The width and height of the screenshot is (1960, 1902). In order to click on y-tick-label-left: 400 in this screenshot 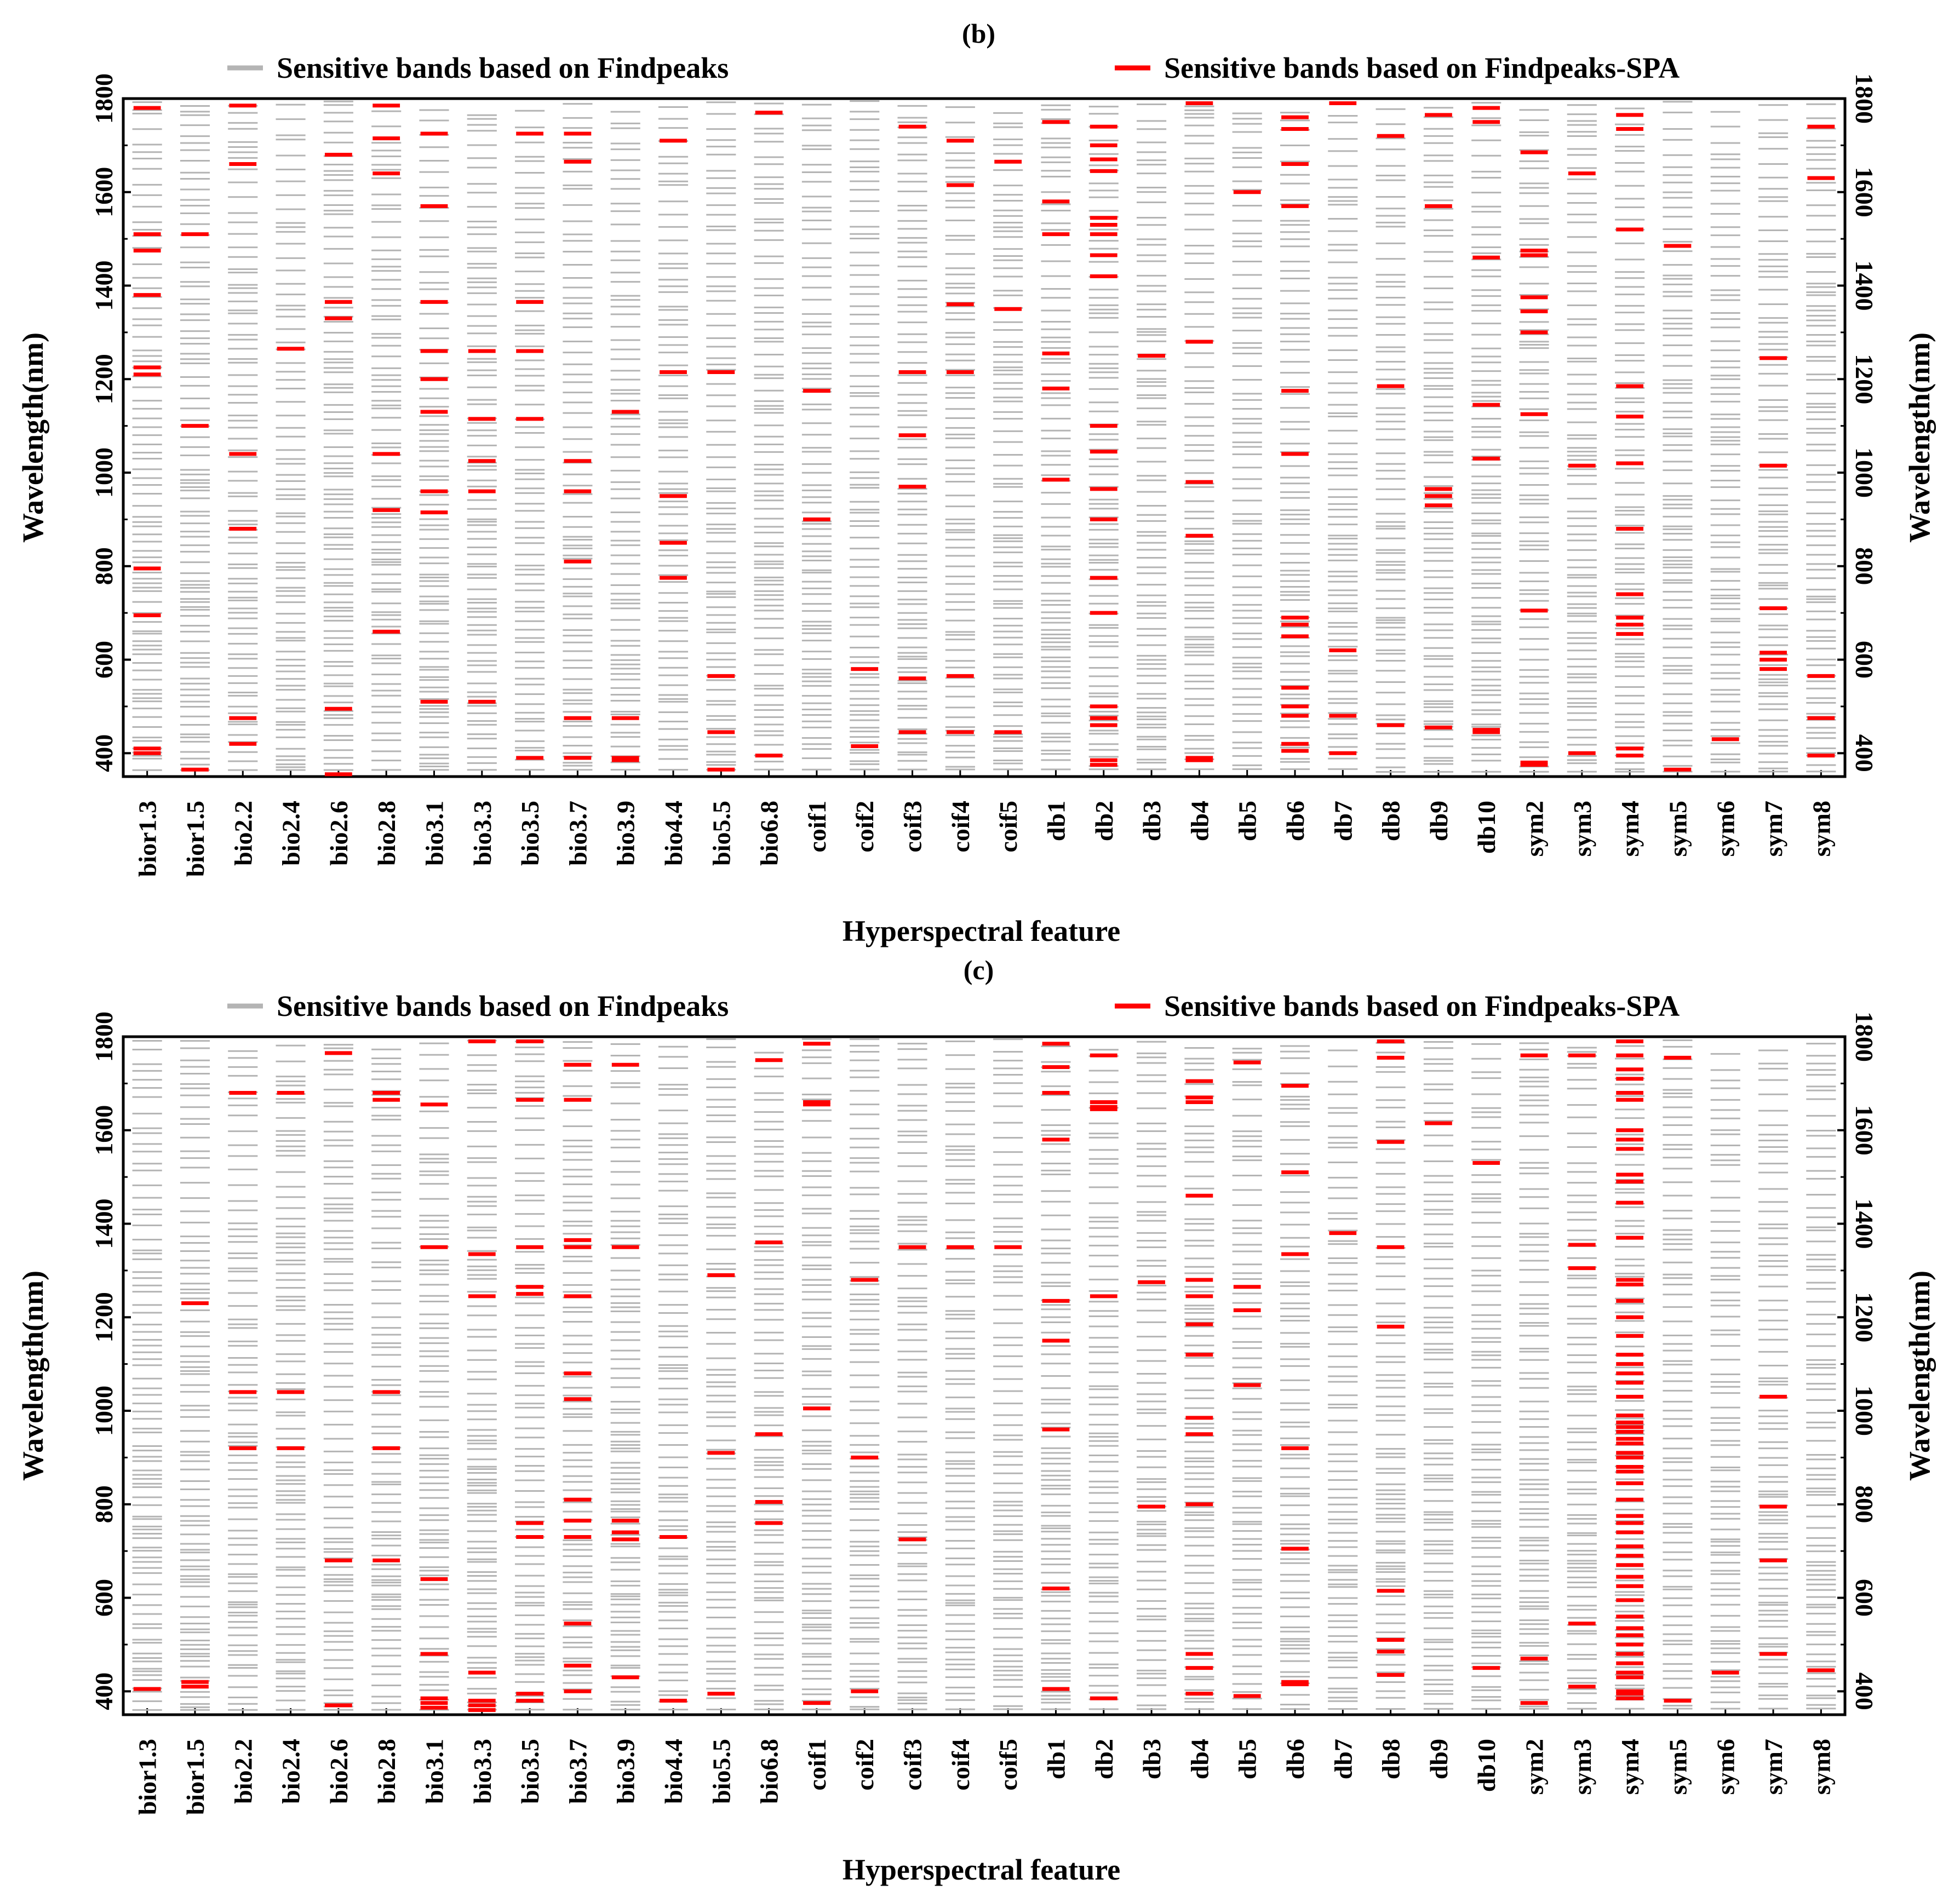, I will do `click(104, 1691)`.